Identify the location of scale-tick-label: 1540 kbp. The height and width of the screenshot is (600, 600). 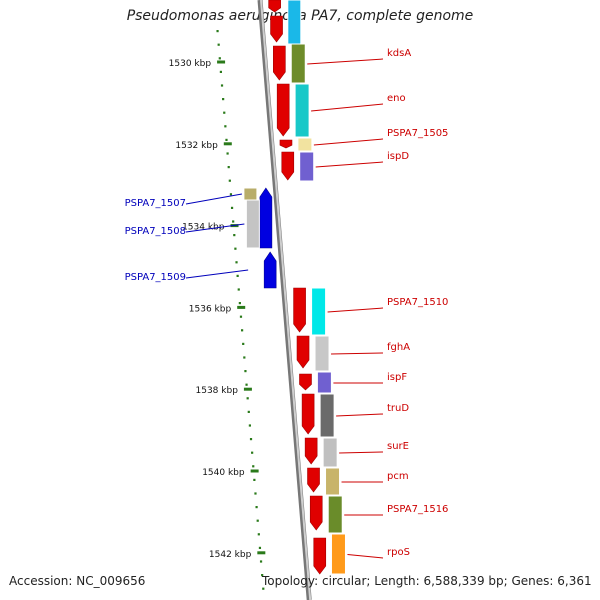
(223, 473).